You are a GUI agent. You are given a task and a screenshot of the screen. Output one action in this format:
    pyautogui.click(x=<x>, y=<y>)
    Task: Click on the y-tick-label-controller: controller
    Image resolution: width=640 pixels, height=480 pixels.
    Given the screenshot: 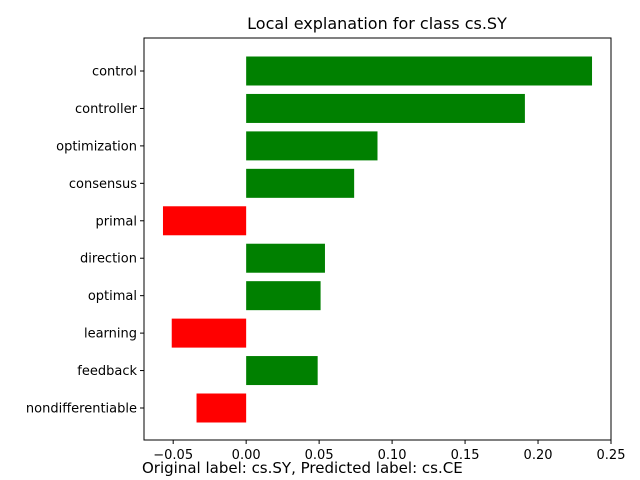 What is the action you would take?
    pyautogui.click(x=106, y=109)
    